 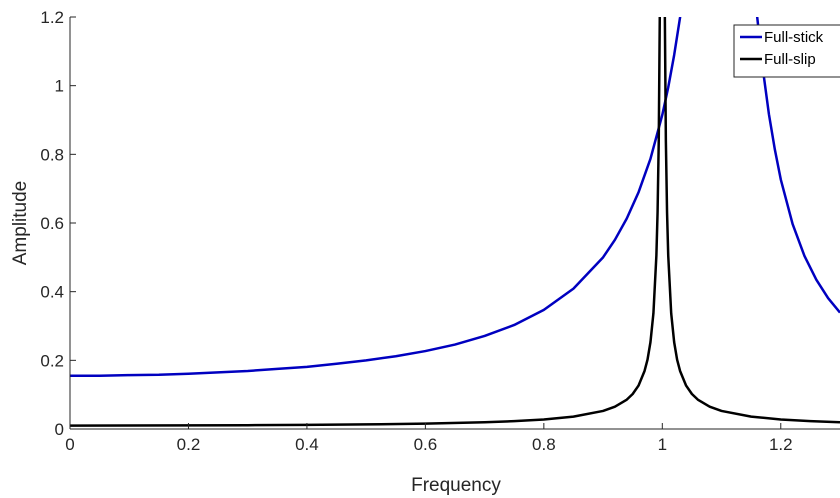 What do you see at coordinates (544, 444) in the screenshot?
I see `x-tick-label: 0.8` at bounding box center [544, 444].